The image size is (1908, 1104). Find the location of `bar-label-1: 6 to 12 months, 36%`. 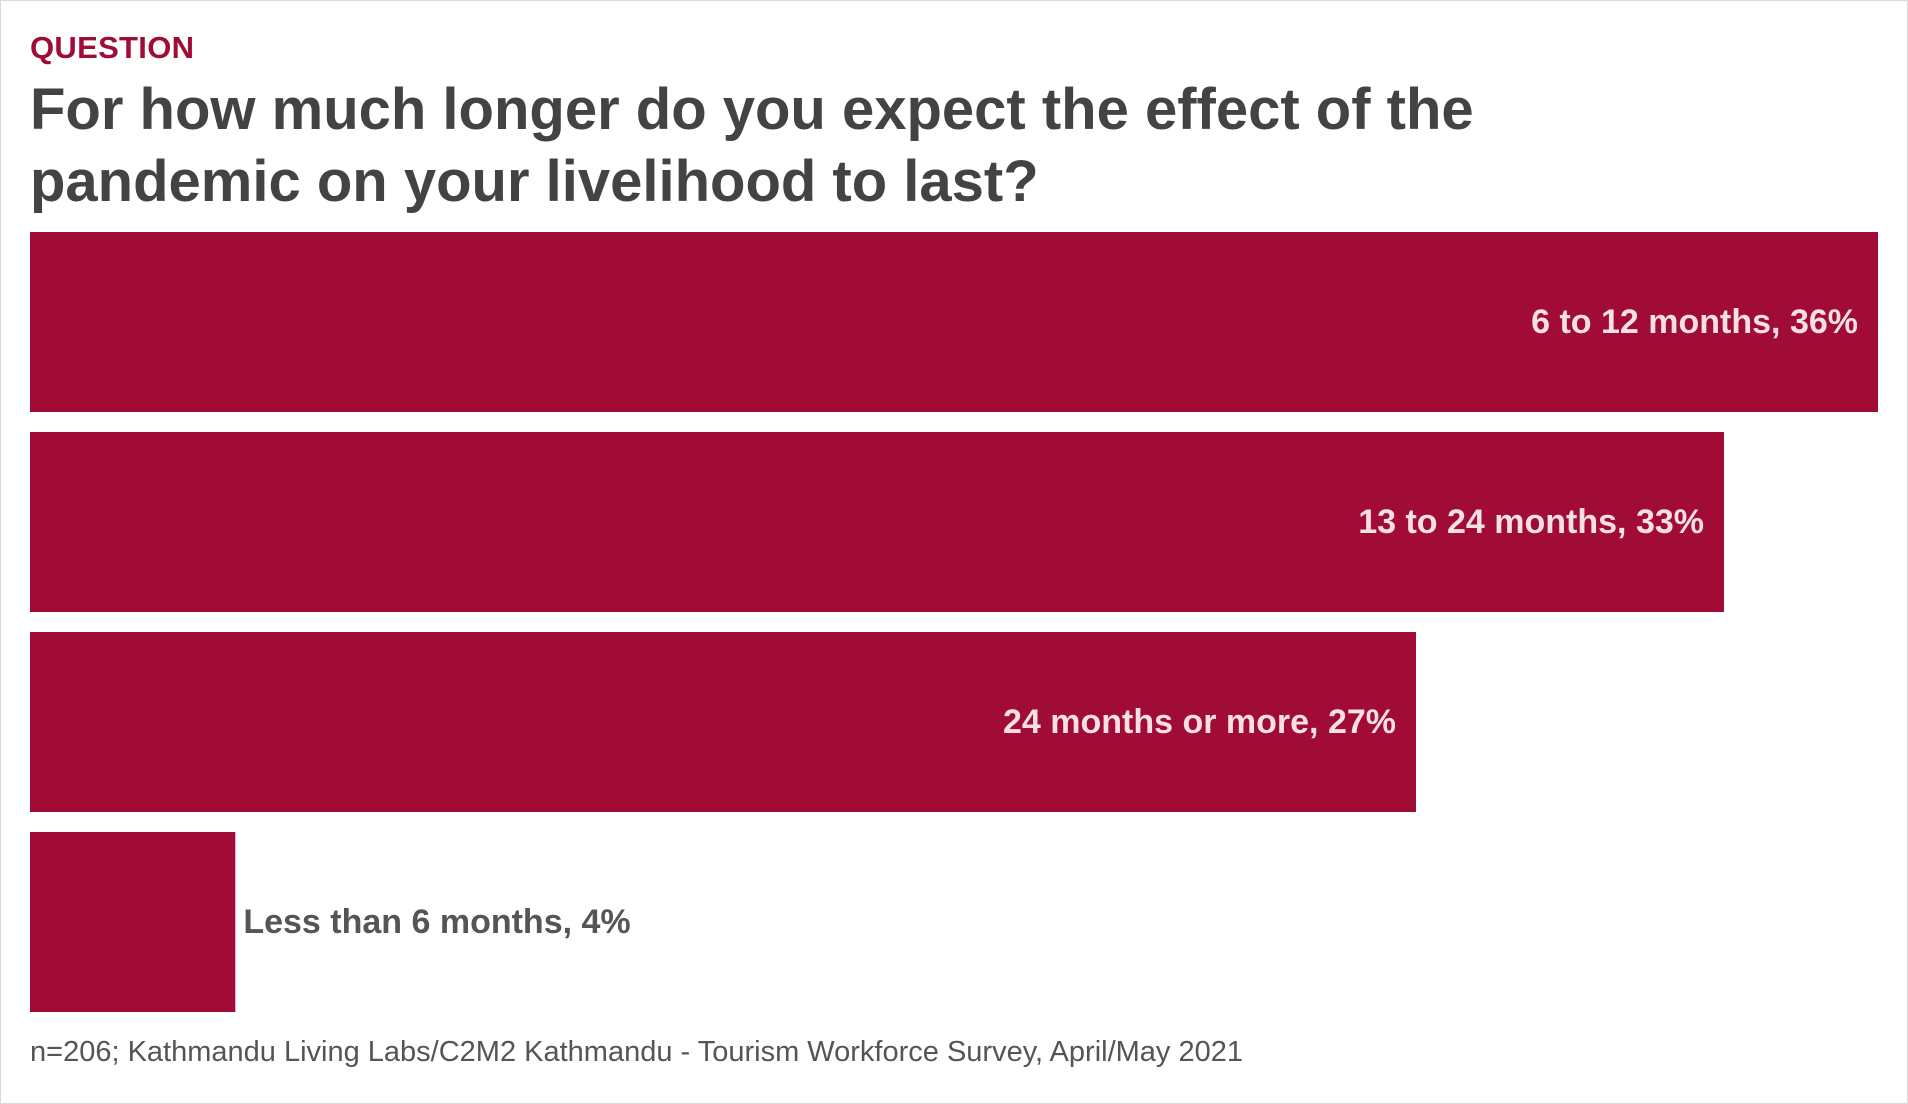

bar-label-1: 6 to 12 months, 36% is located at coordinates (1694, 322).